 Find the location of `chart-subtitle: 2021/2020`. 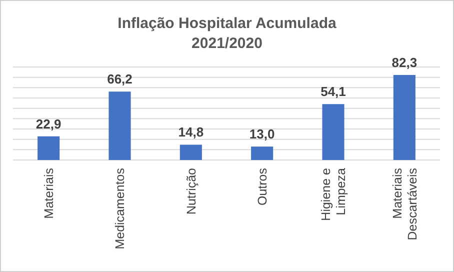

chart-subtitle: 2021/2020 is located at coordinates (227, 43).